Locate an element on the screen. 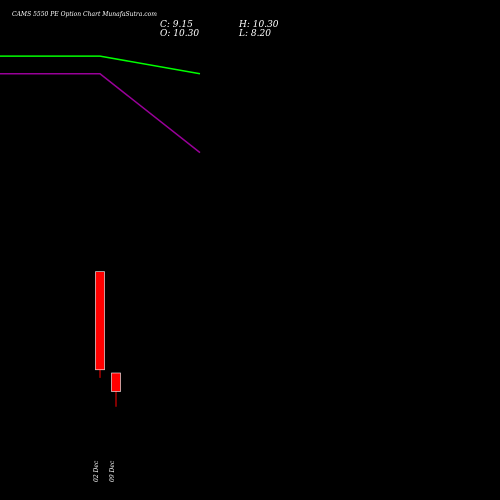 The width and height of the screenshot is (500, 500). close-readout: C: 9.15 is located at coordinates (176, 25).